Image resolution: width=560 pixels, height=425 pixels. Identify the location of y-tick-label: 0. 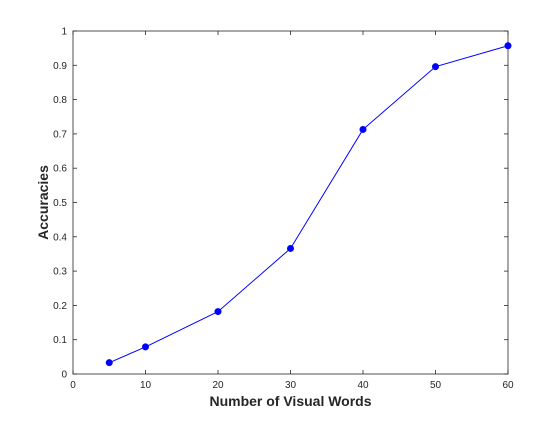
(64, 375).